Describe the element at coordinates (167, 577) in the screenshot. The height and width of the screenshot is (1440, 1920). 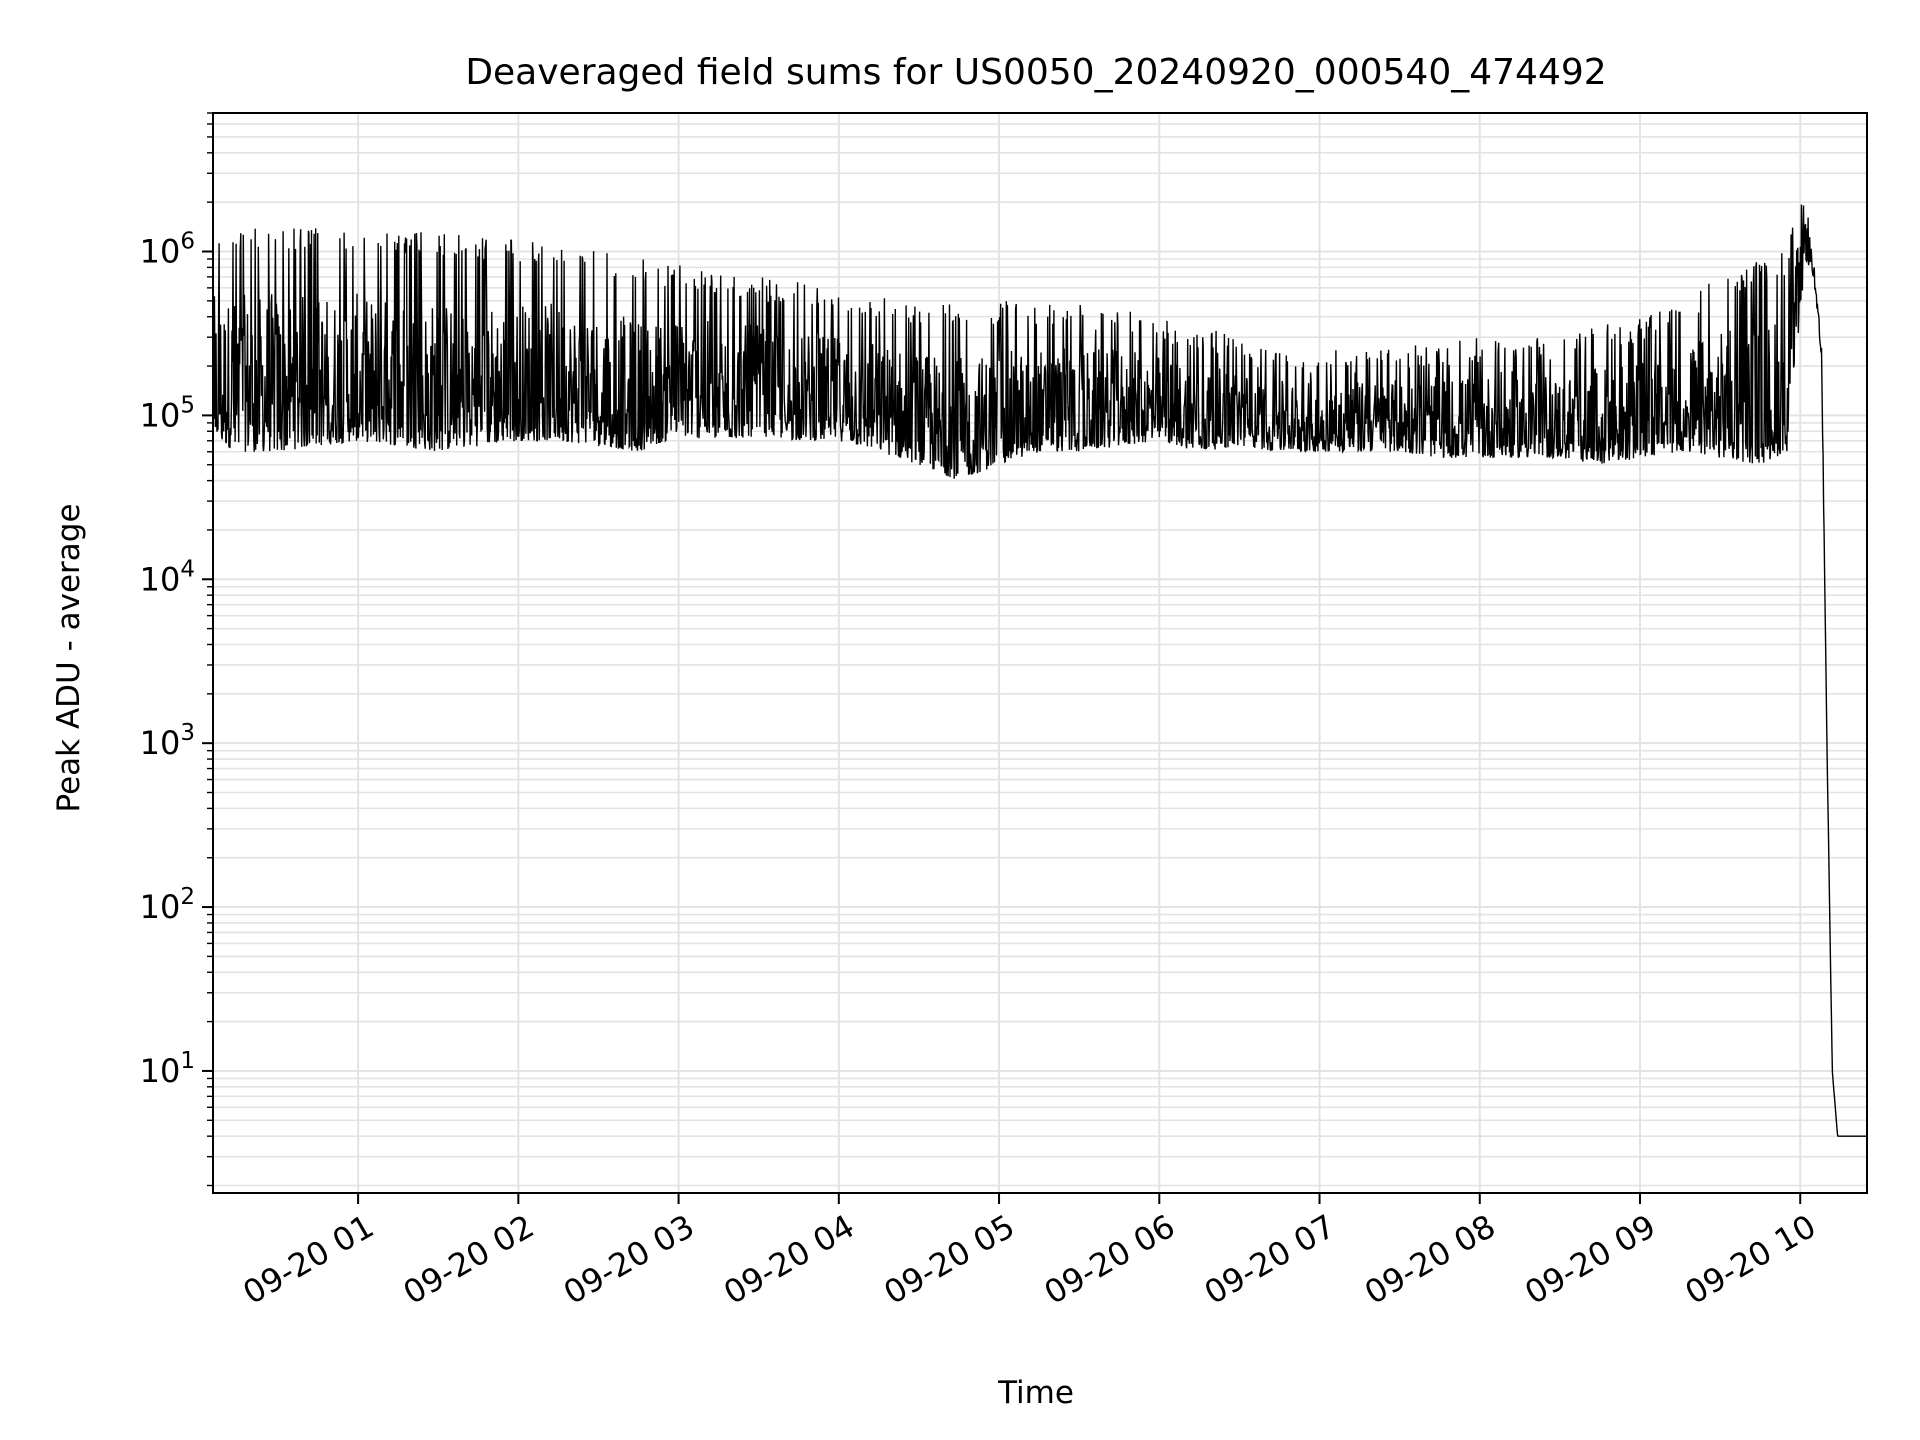
I see `y-tick-label: 10⁴` at that location.